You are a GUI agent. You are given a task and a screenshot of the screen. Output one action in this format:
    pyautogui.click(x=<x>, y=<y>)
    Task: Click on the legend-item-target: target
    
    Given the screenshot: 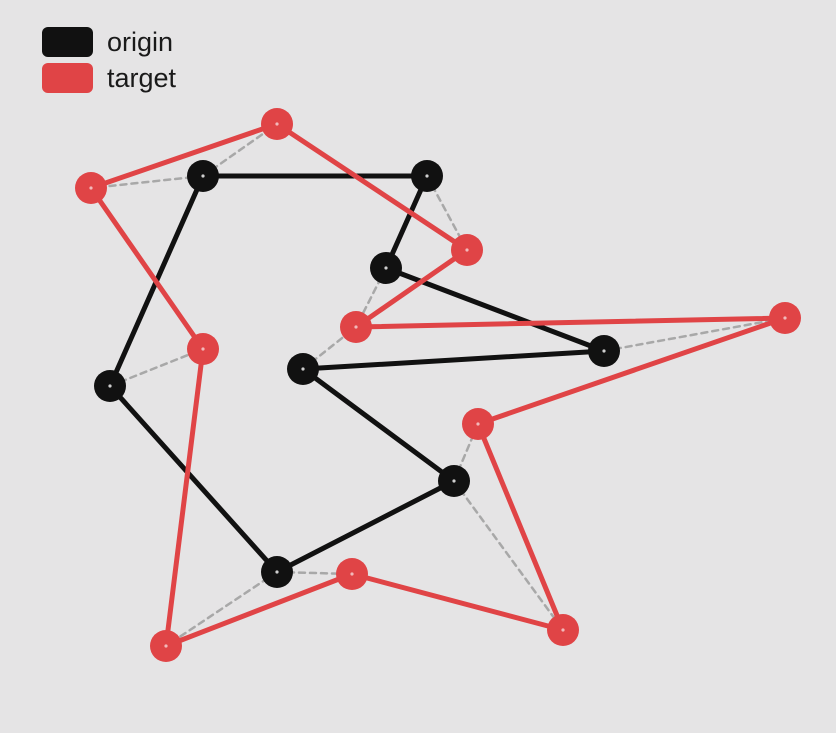 What is the action you would take?
    pyautogui.click(x=109, y=78)
    